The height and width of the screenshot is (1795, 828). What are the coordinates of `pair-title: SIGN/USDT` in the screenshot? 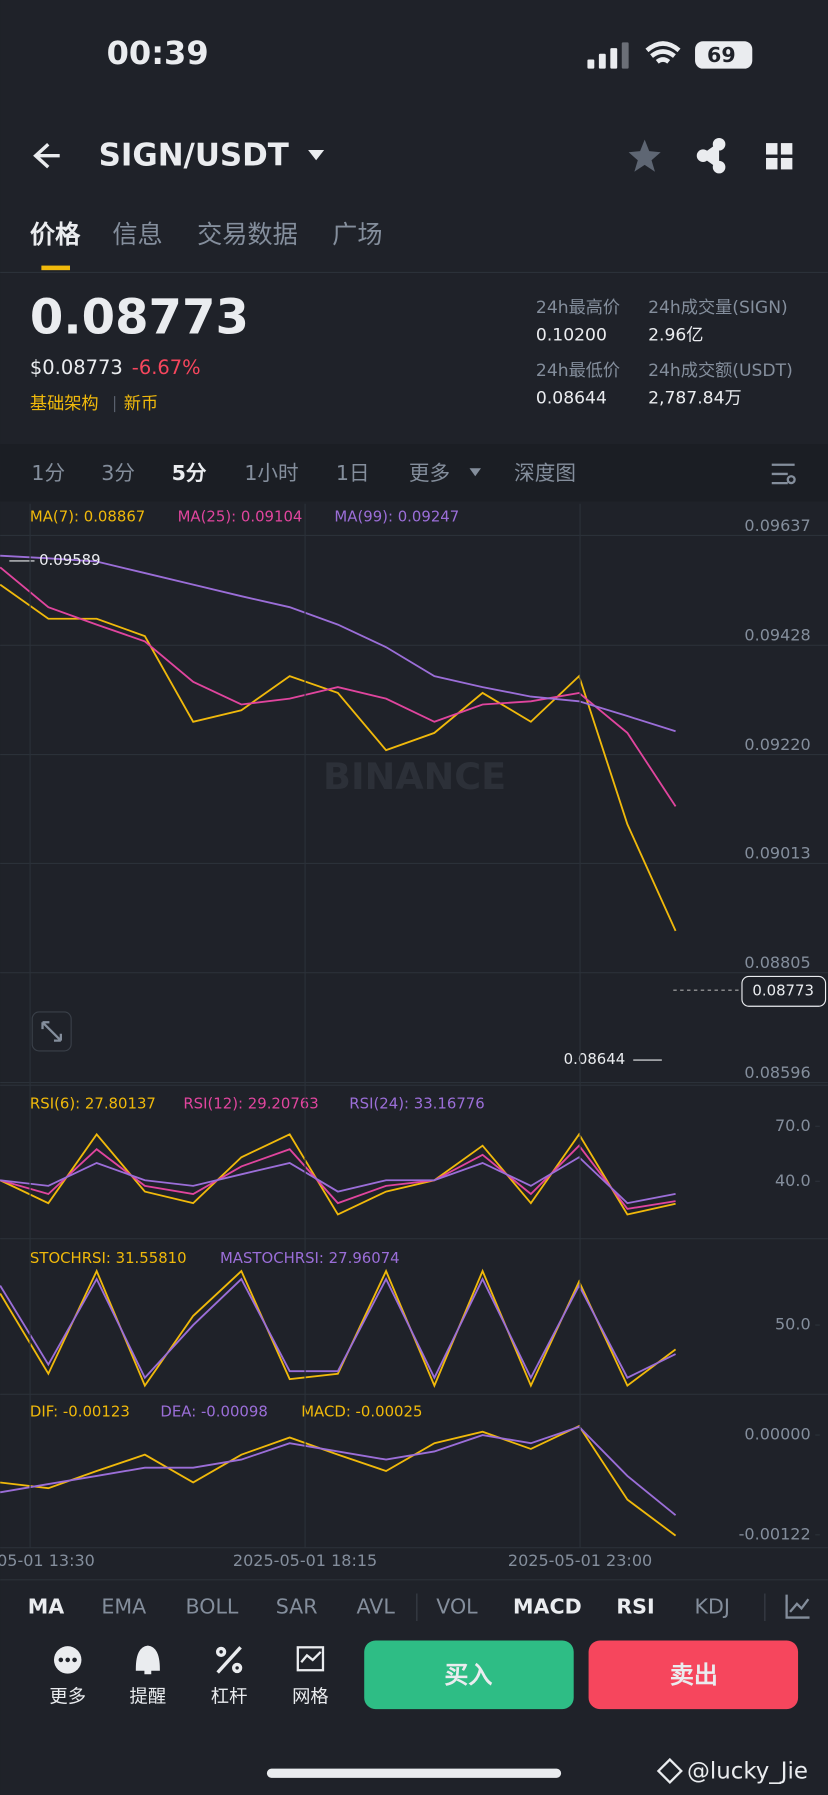 It's located at (194, 155).